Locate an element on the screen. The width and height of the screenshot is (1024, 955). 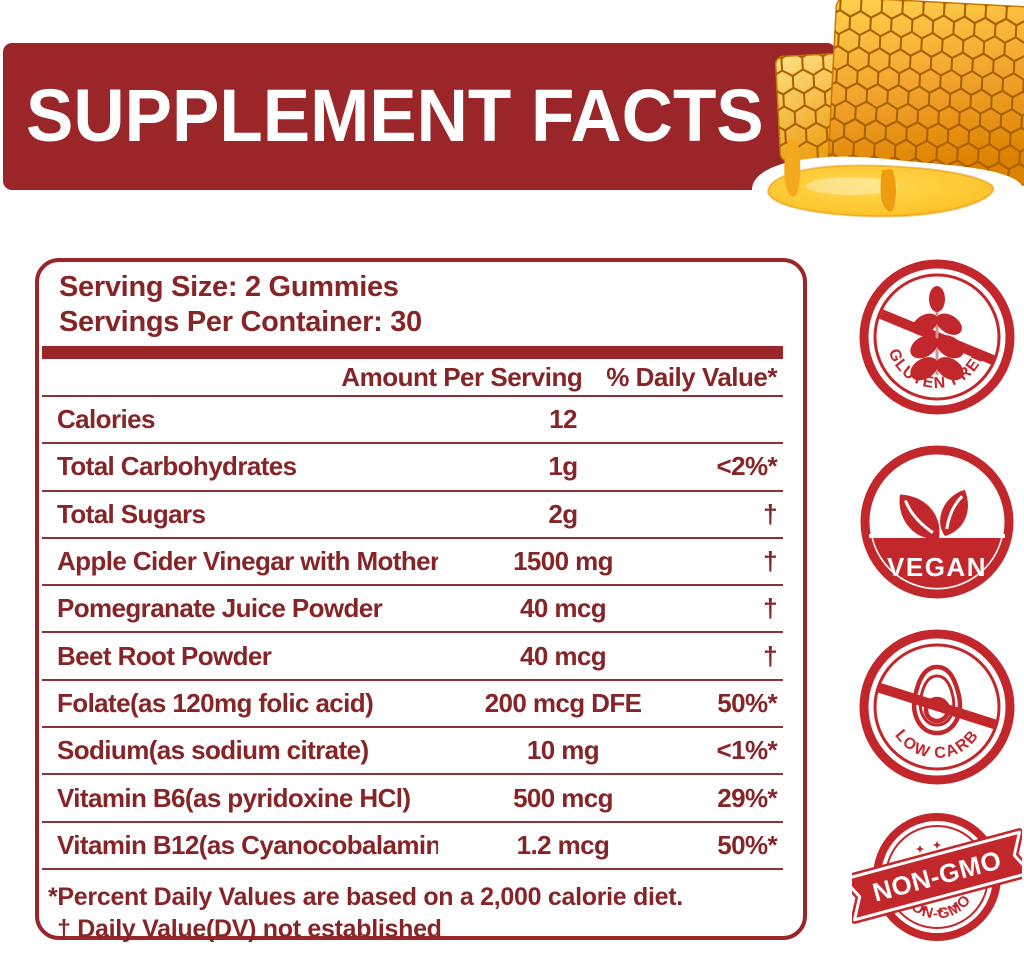
row-amount: 1500 mg is located at coordinates (563, 561).